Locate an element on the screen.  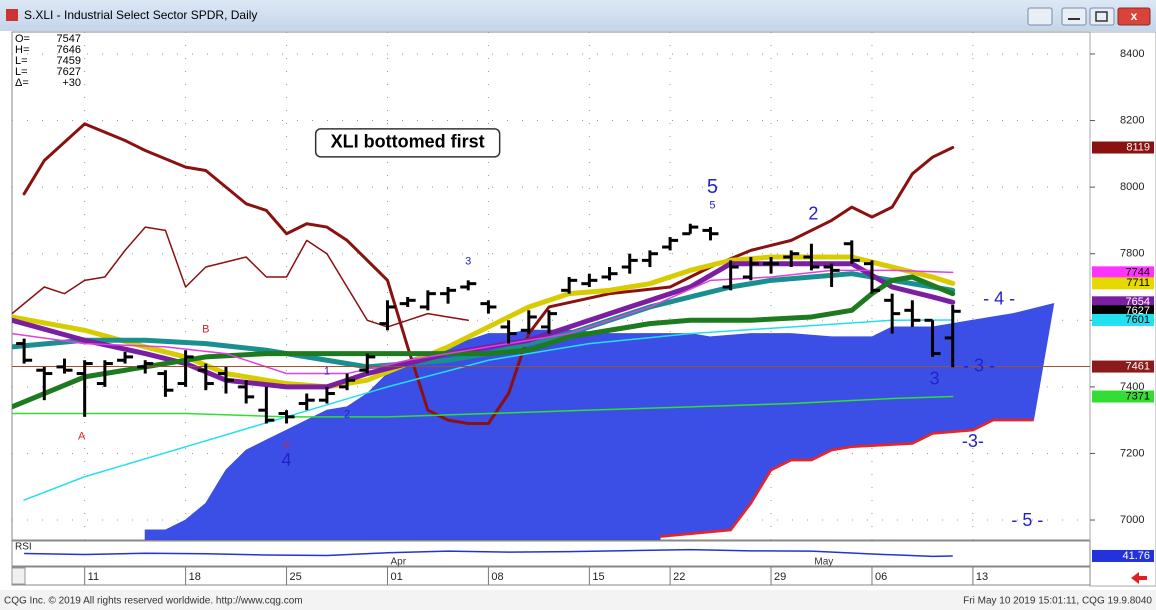
x-tick-label: 29 is located at coordinates (780, 577).